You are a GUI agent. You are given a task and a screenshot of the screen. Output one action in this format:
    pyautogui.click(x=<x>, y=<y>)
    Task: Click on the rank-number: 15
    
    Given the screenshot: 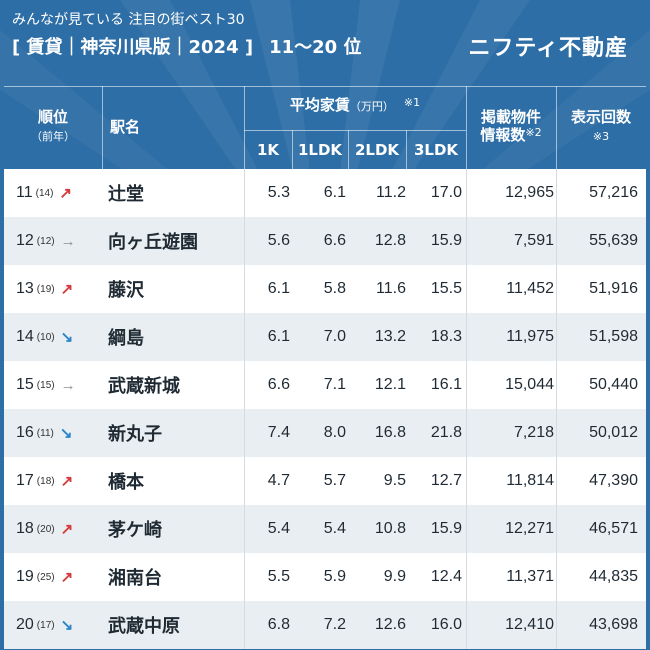 What is the action you would take?
    pyautogui.click(x=25, y=384)
    